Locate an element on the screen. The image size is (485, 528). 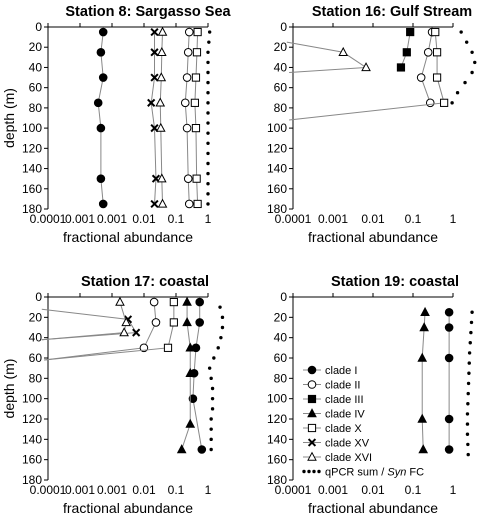
legend-entry: clade IV is located at coordinates (334, 414).